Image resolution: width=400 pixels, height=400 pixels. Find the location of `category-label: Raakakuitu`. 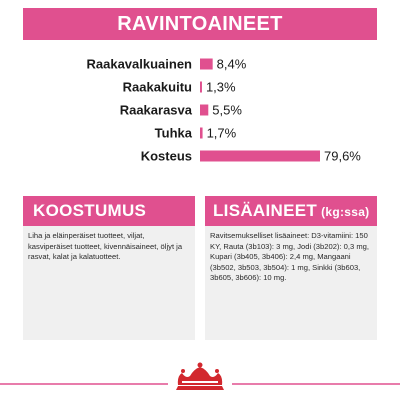

category-label: Raakakuitu is located at coordinates (157, 87).